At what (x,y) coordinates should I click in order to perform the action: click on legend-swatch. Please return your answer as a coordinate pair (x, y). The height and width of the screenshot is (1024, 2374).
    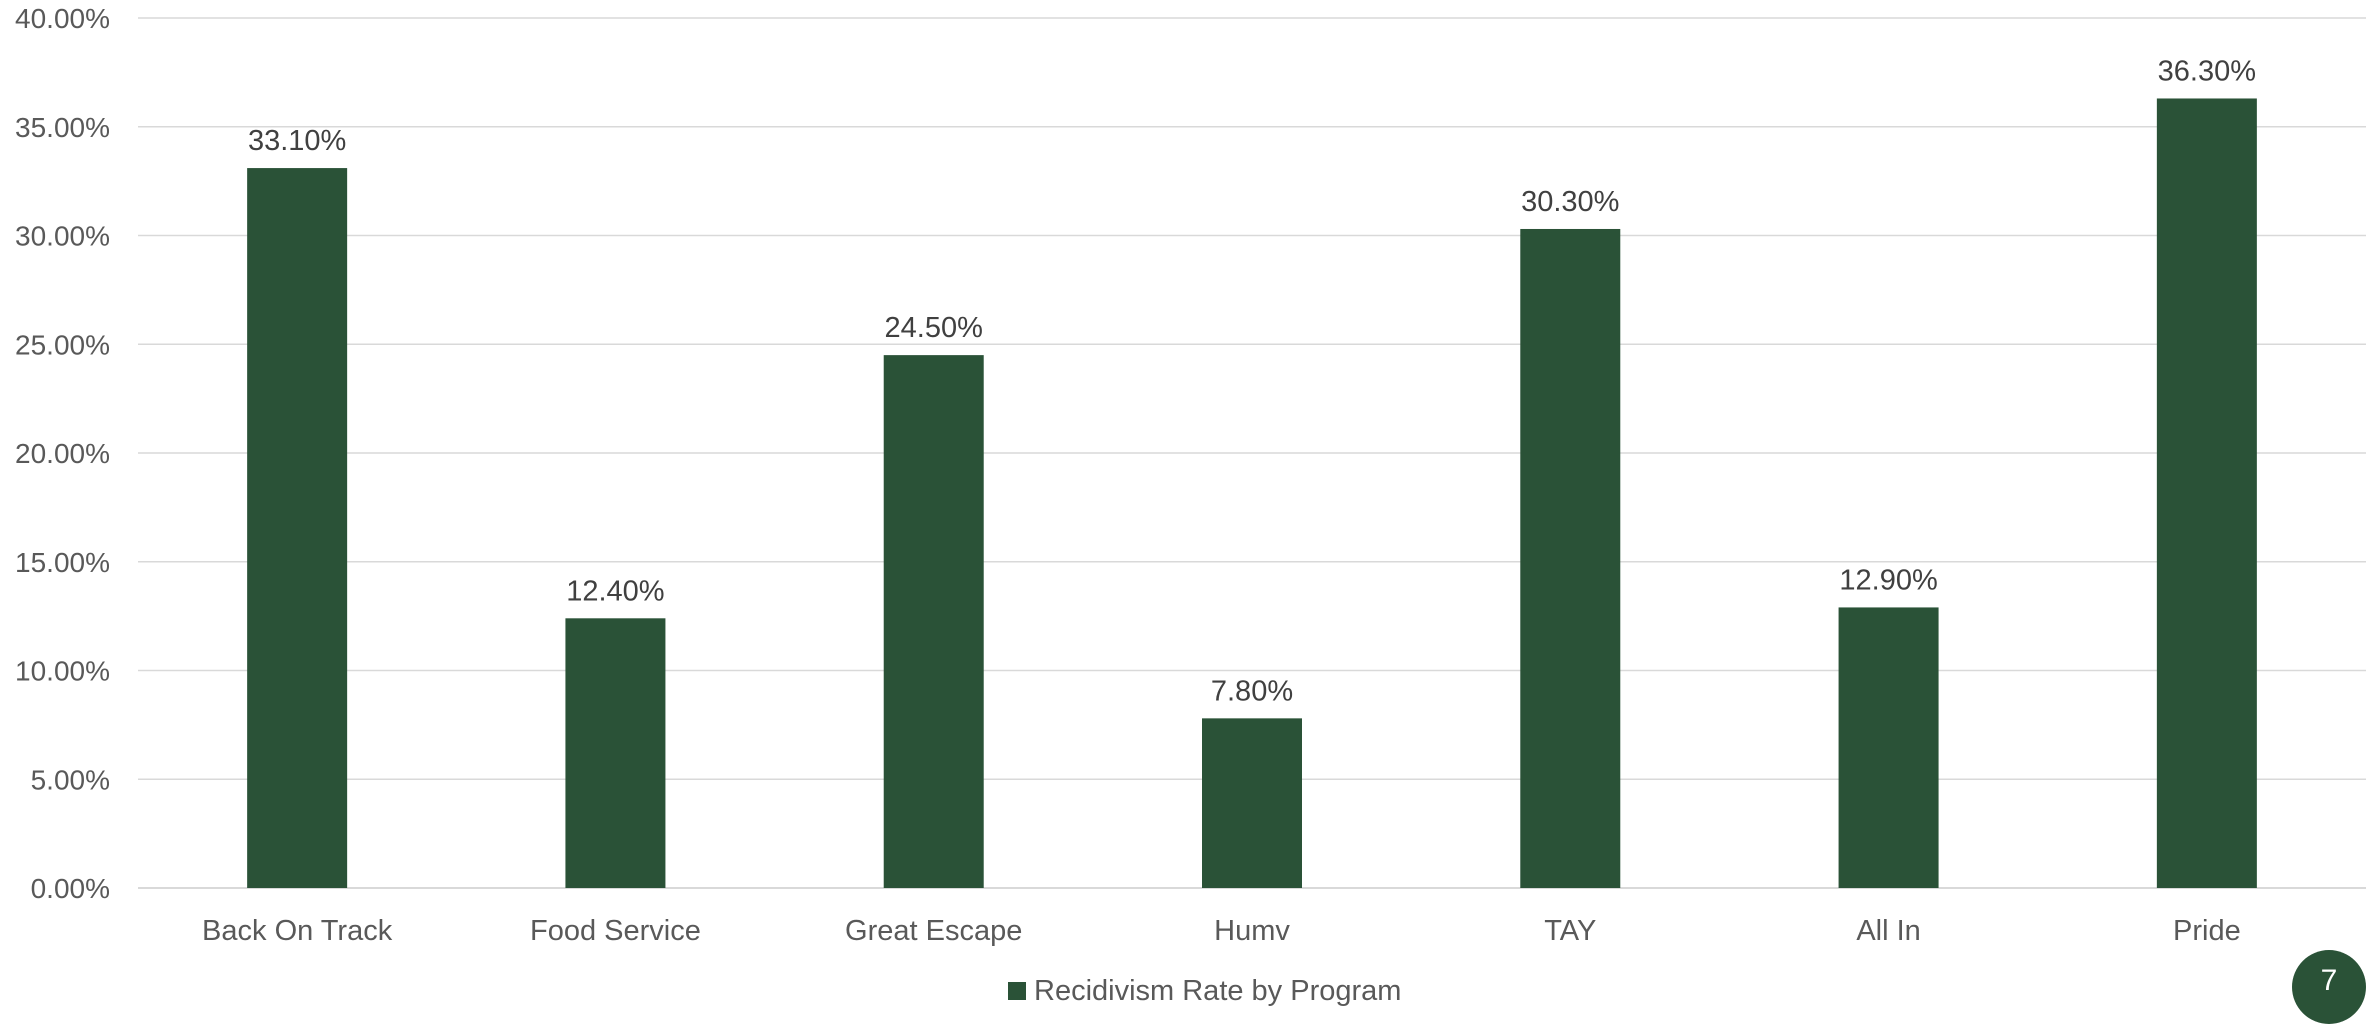
    Looking at the image, I should click on (1017, 991).